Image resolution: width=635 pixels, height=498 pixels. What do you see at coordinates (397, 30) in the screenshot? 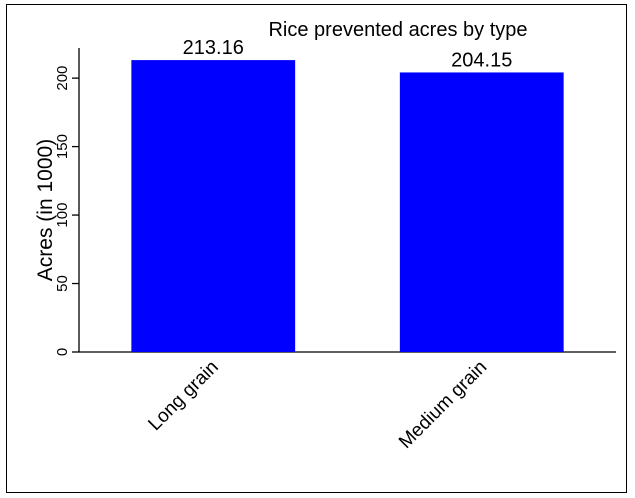
I see `chart-title: Rice prevented acres by type` at bounding box center [397, 30].